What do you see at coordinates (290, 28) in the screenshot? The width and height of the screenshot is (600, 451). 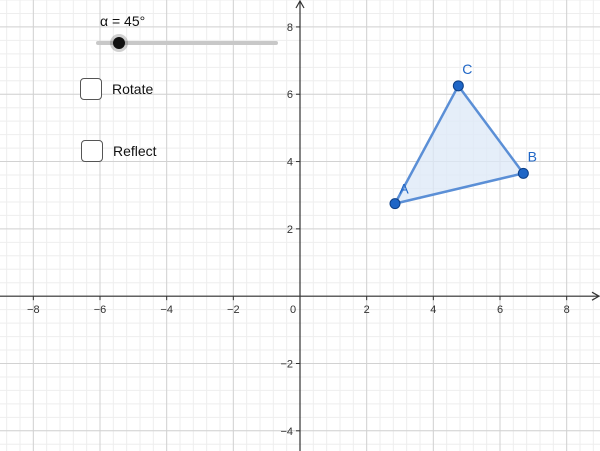 I see `y-tick-label: 8` at bounding box center [290, 28].